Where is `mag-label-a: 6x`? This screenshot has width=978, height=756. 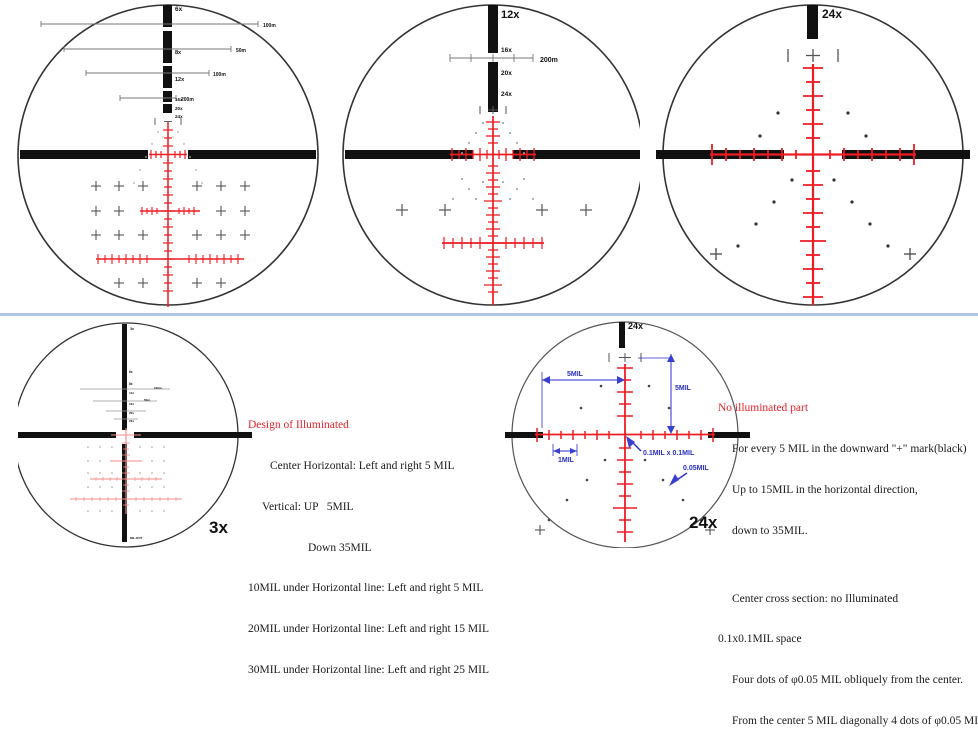 mag-label-a: 6x is located at coordinates (131, 372).